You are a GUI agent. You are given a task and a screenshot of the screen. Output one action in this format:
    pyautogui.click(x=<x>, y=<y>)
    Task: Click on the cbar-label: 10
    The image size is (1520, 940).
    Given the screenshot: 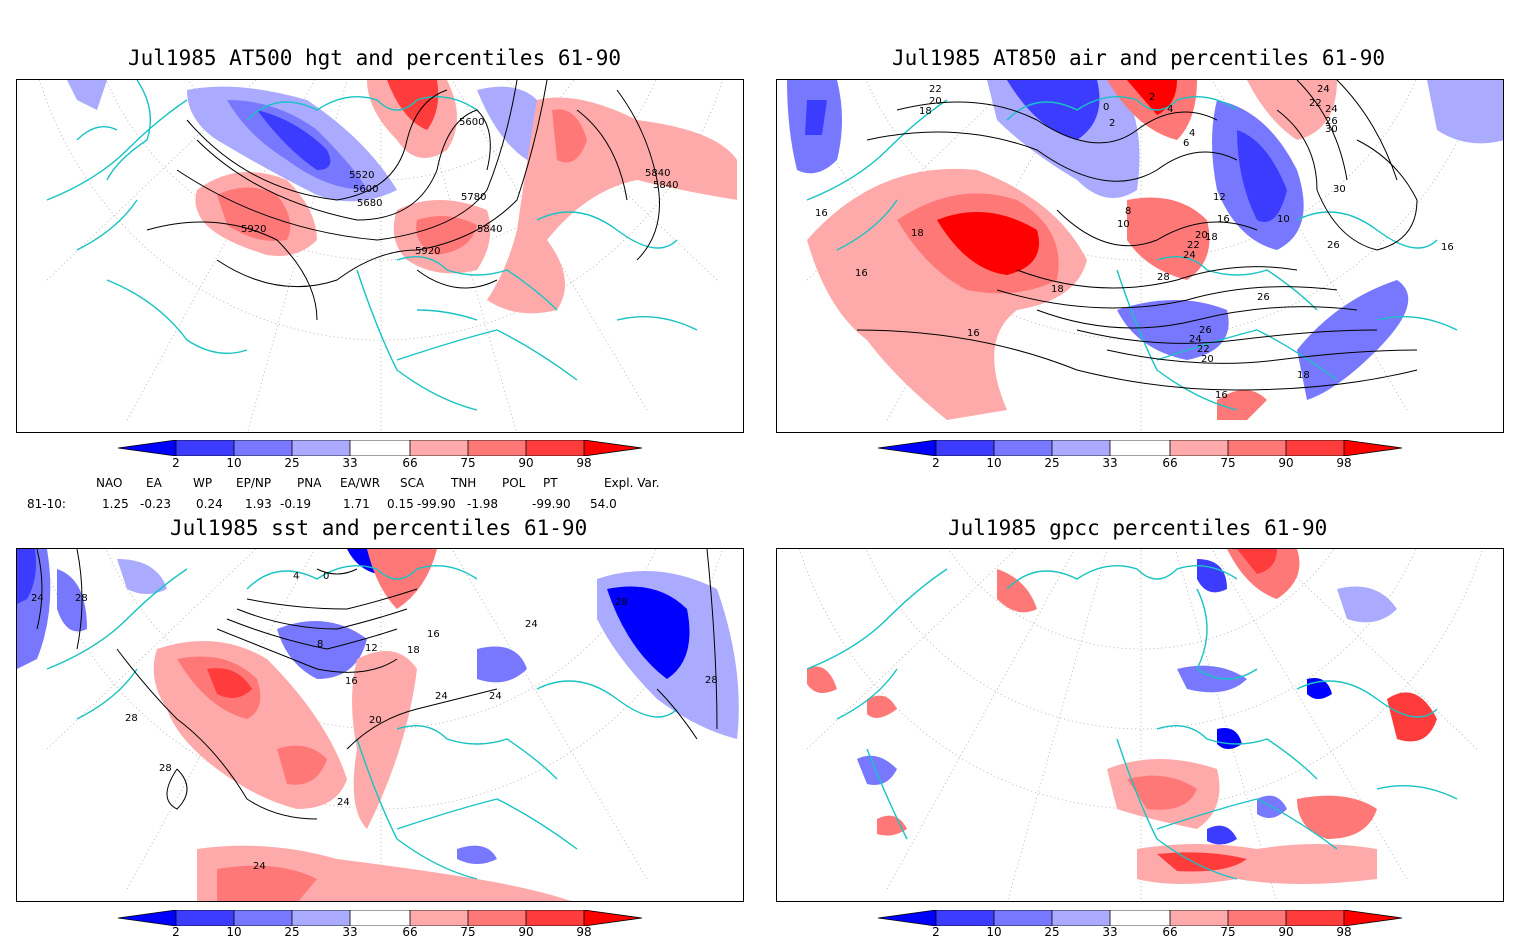 What is the action you would take?
    pyautogui.click(x=234, y=463)
    